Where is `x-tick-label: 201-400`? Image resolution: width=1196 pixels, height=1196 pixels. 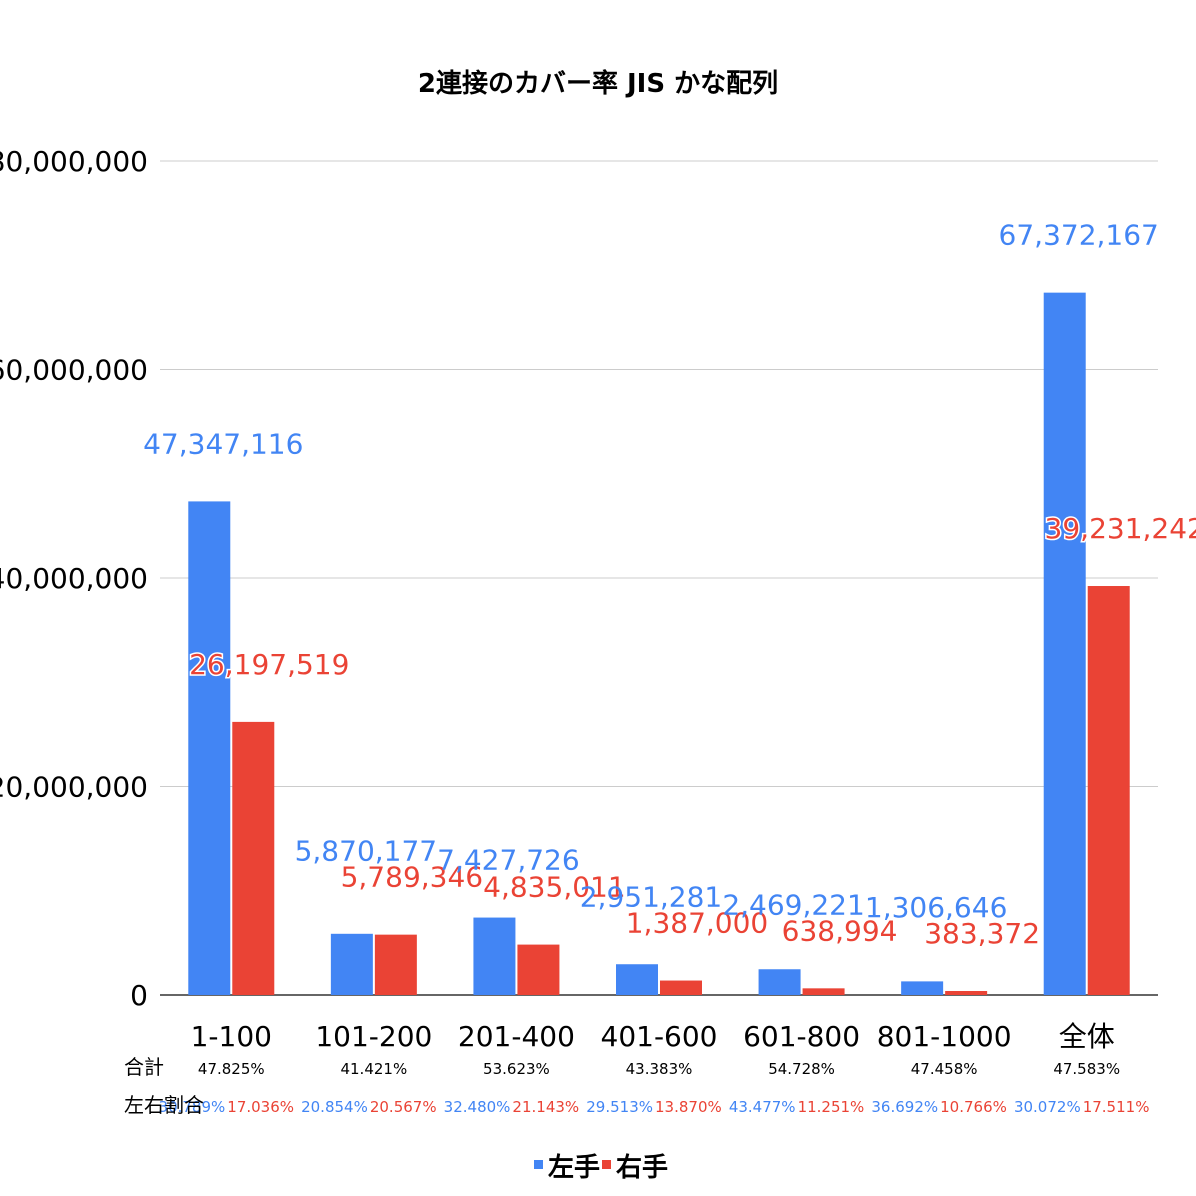
x-tick-label: 201-400 is located at coordinates (516, 1036).